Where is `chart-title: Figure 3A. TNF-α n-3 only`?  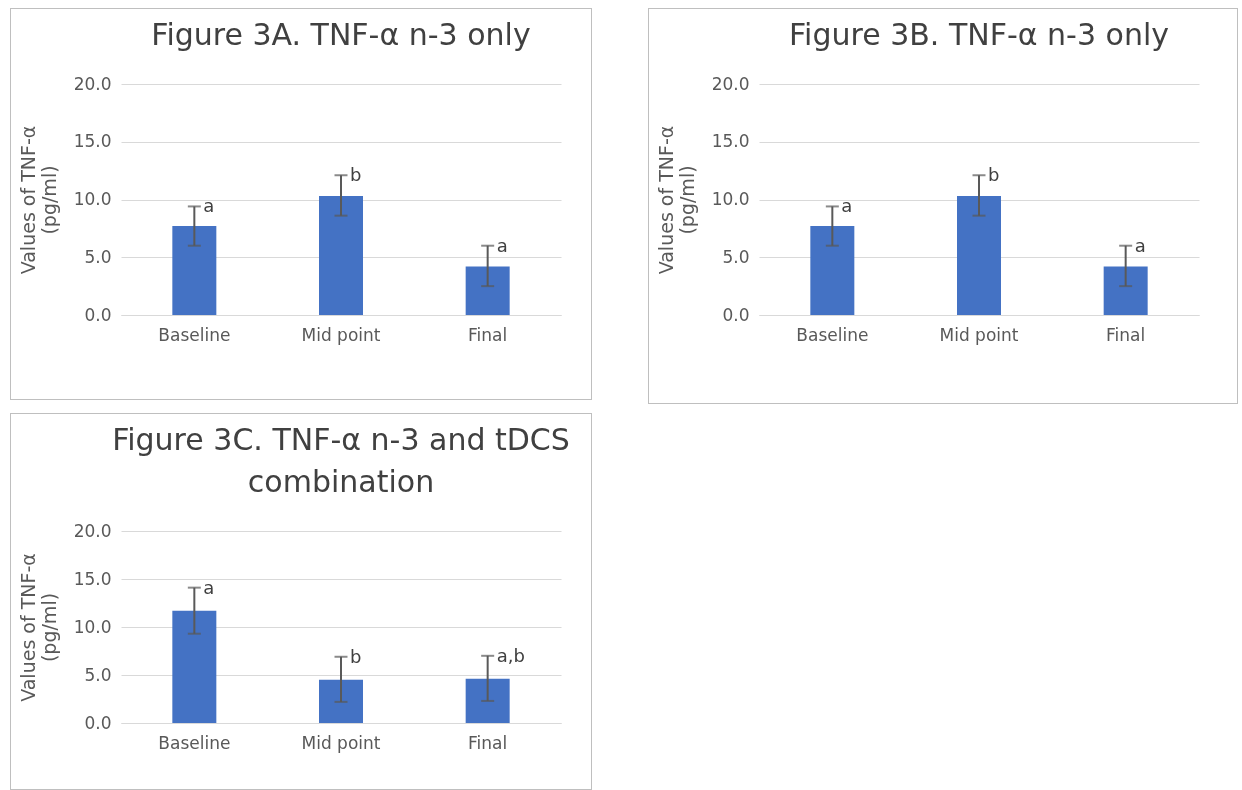 chart-title: Figure 3A. TNF-α n-3 only is located at coordinates (341, 34).